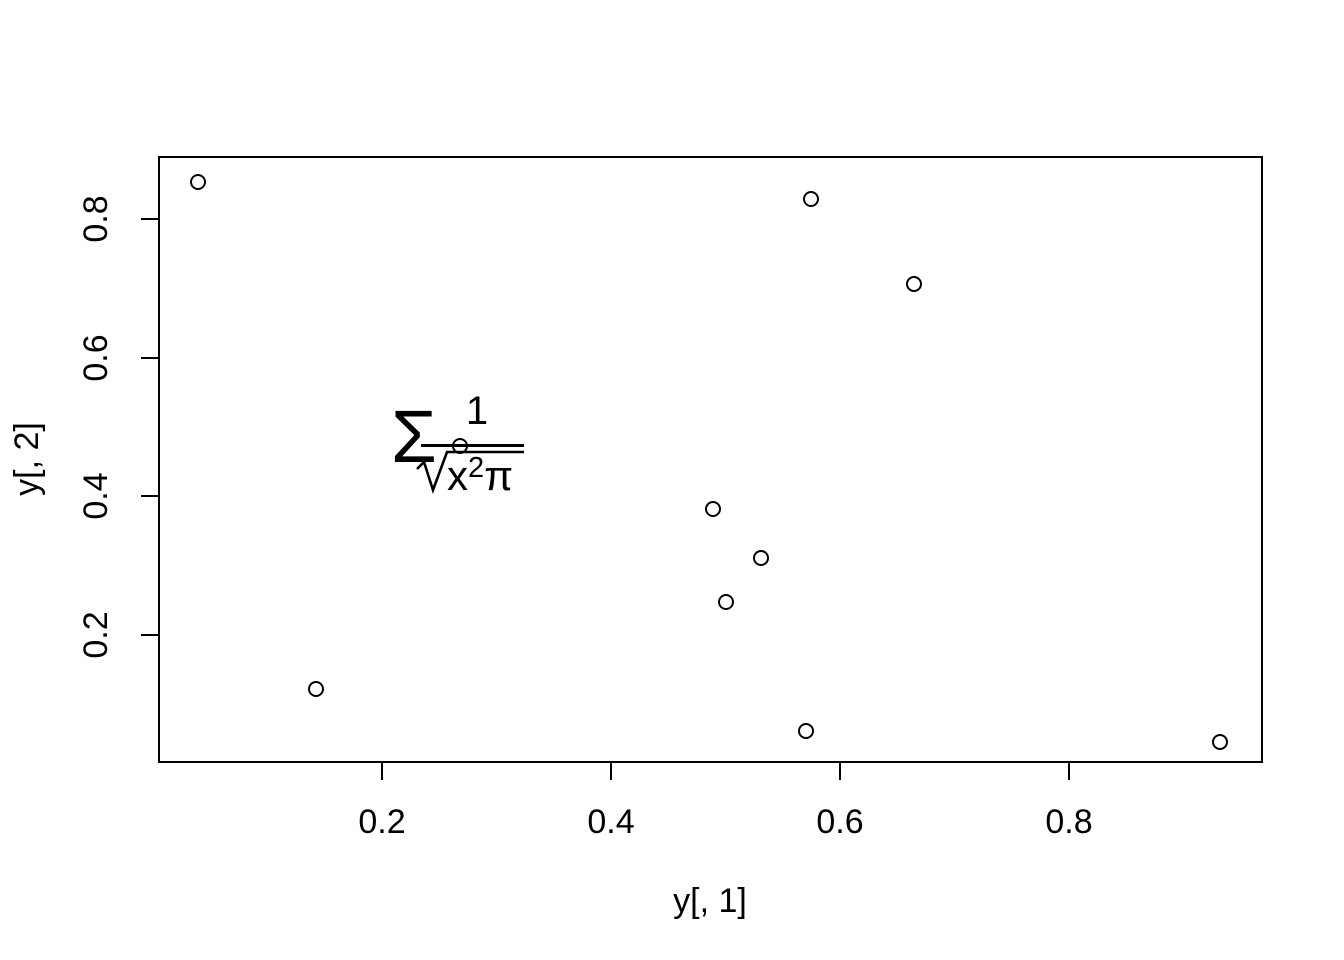 This screenshot has height=960, width=1344. What do you see at coordinates (27, 459) in the screenshot?
I see `y-axis-title: y[, 2]` at bounding box center [27, 459].